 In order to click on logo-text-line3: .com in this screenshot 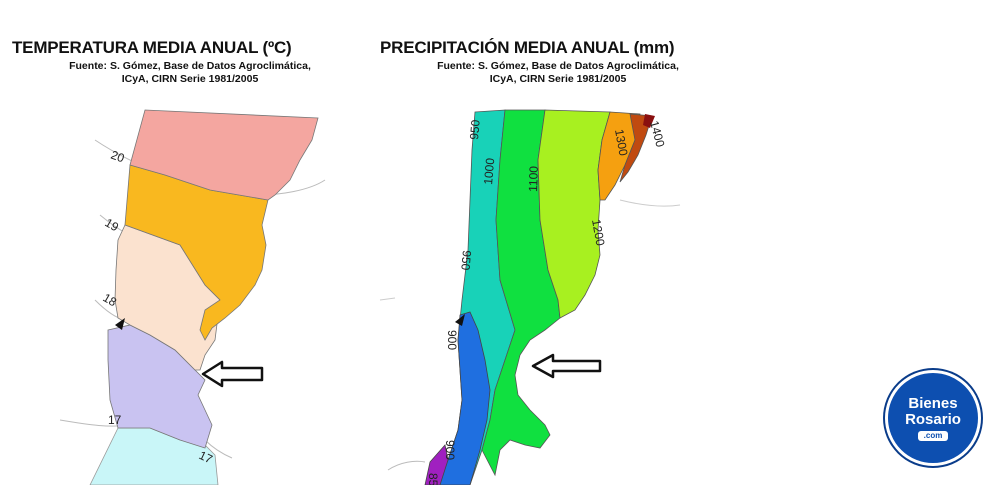, I will do `click(933, 436)`.